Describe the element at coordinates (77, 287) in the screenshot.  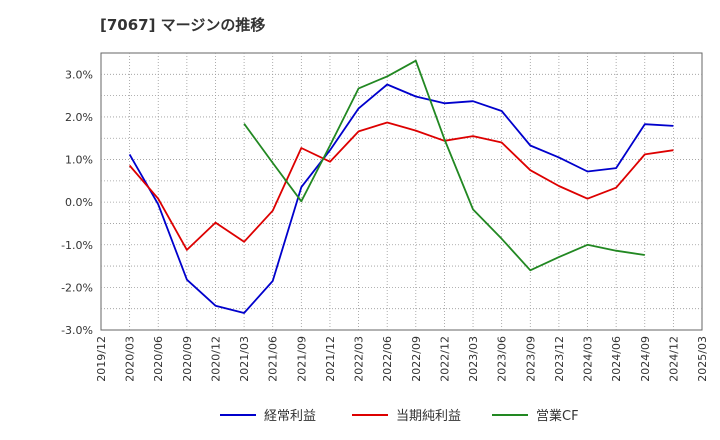
I see `y-tick-label: -2.0%` at that location.